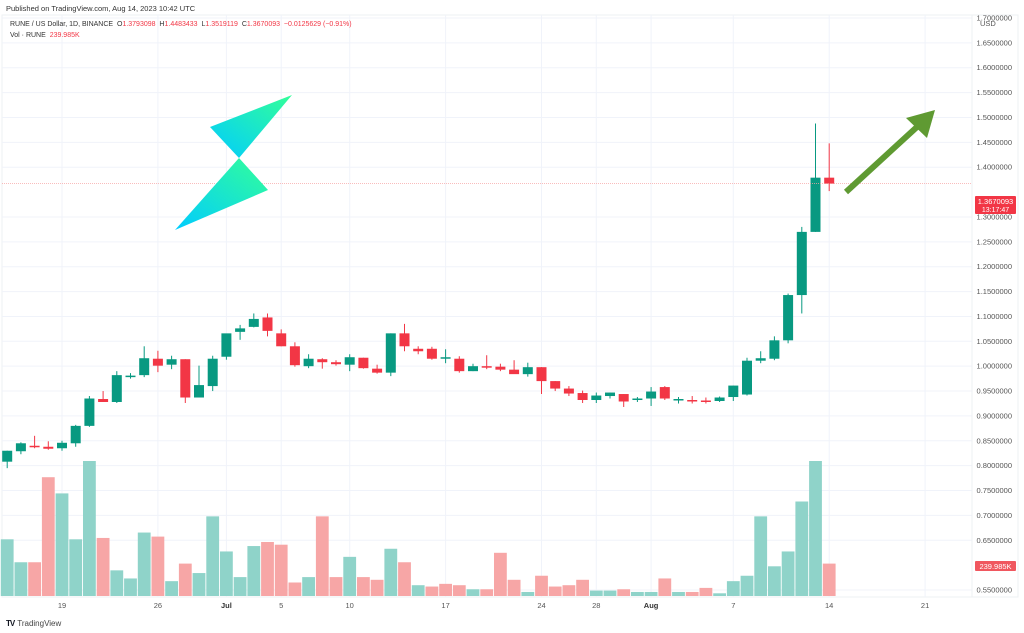 The height and width of the screenshot is (633, 1024). Describe the element at coordinates (994, 142) in the screenshot. I see `price-tick-label: 1.4500000` at that location.